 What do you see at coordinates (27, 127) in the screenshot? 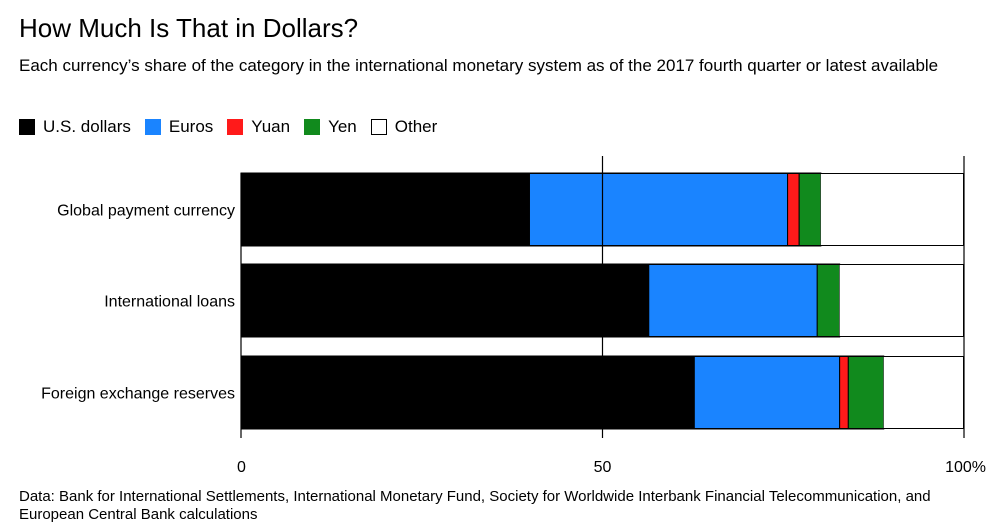
I see `legend-swatch-us-dollars` at bounding box center [27, 127].